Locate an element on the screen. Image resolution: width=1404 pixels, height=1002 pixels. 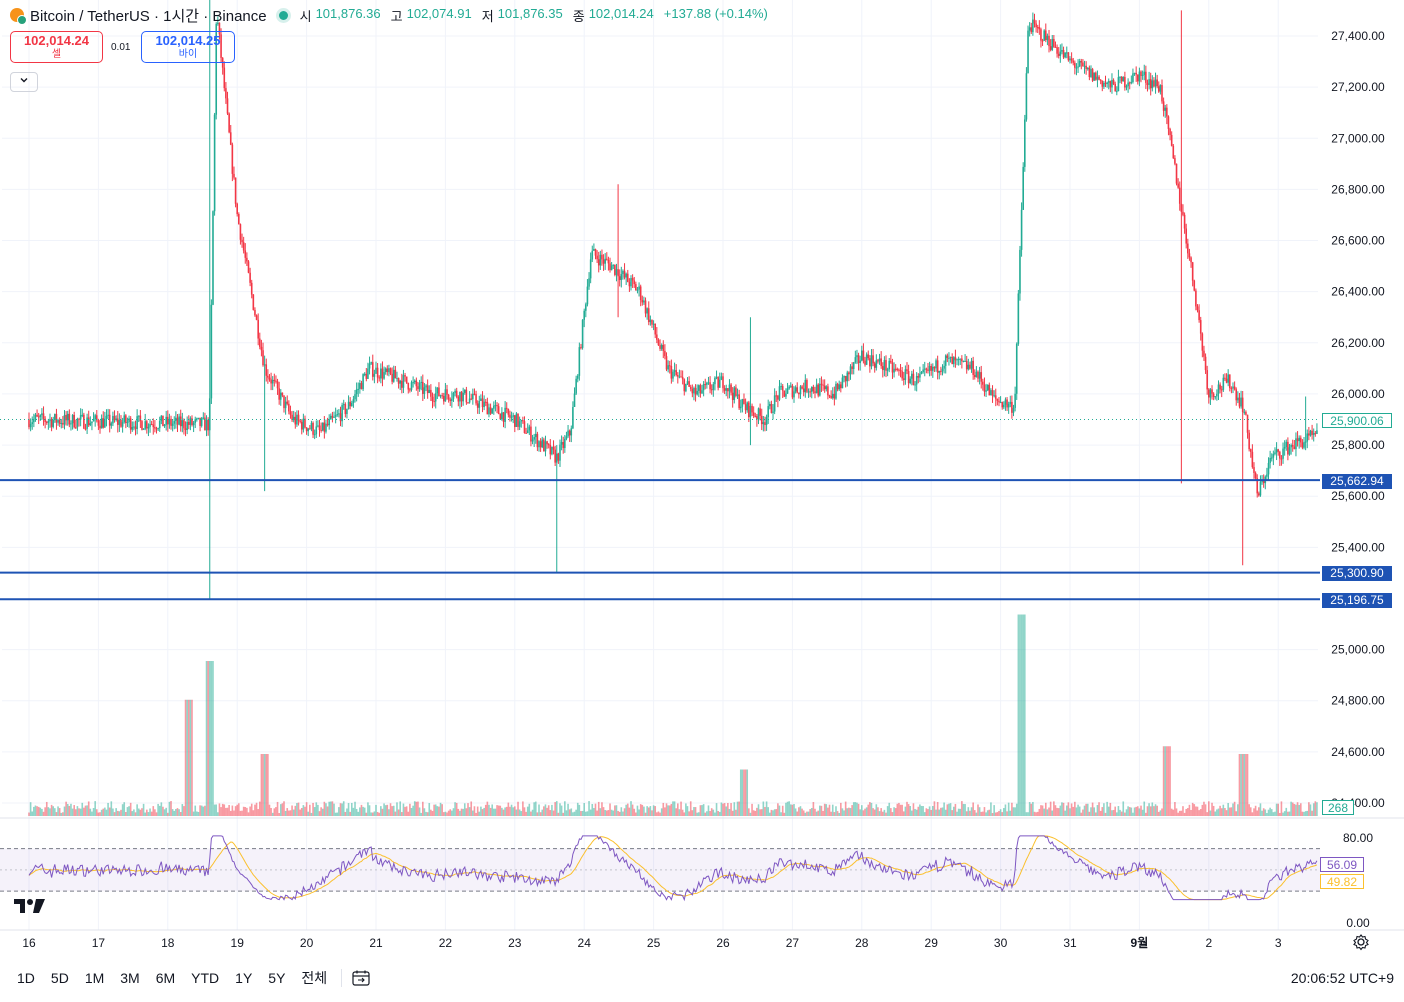
symbol-title: Bitcoin / TetherUS · 1시간 · Binance is located at coordinates (148, 16).